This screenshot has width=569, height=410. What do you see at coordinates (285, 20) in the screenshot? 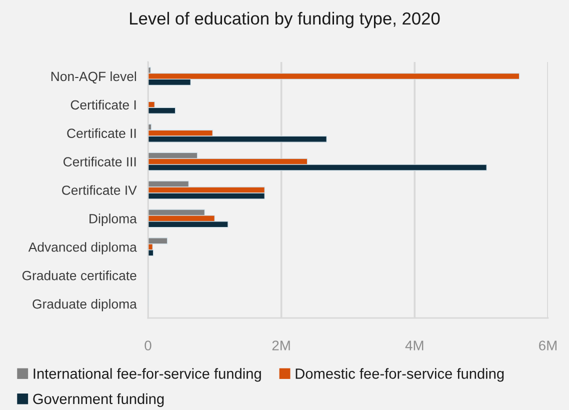
I see `chart-title: Level of education by funding type, 2020` at bounding box center [285, 20].